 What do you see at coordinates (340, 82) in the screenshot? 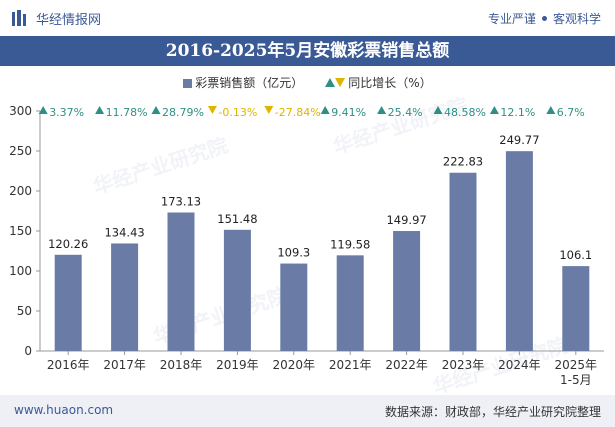
I see `legend-down-triangle-icon` at bounding box center [340, 82].